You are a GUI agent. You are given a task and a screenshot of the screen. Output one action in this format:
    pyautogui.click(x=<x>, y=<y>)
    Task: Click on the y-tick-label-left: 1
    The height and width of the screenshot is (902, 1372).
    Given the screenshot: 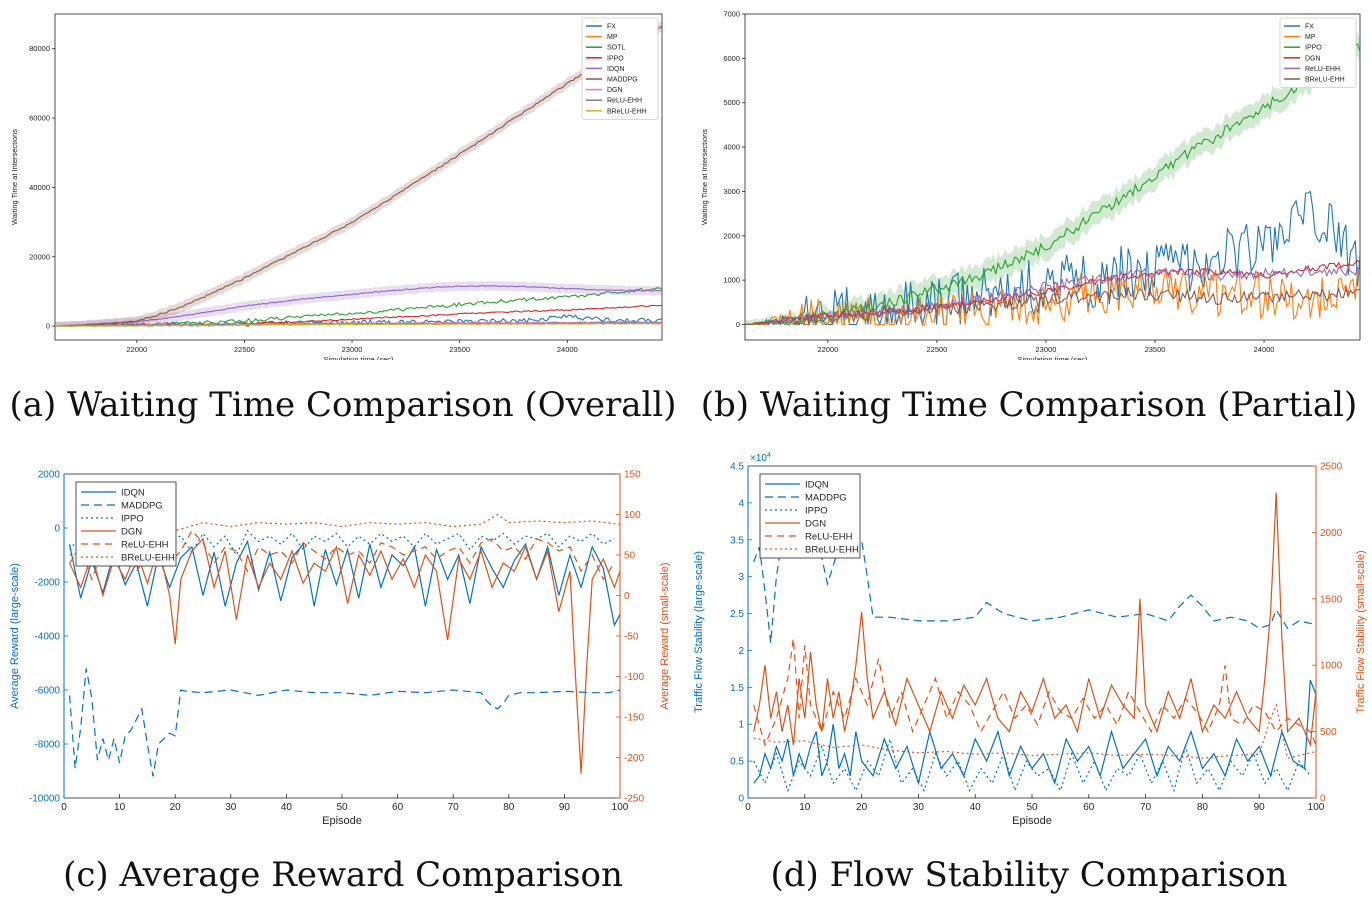 What is the action you would take?
    pyautogui.click(x=741, y=725)
    